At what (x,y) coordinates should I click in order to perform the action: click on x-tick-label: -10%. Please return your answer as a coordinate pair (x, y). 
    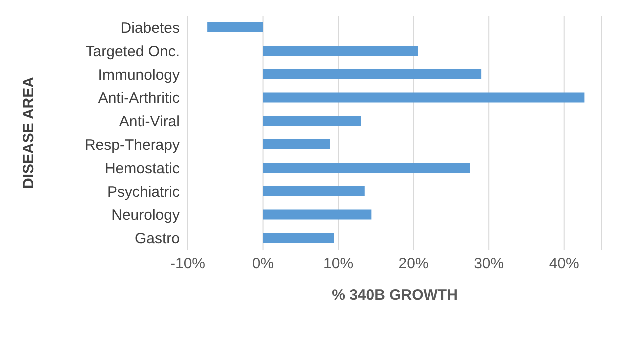
    Looking at the image, I should click on (188, 264).